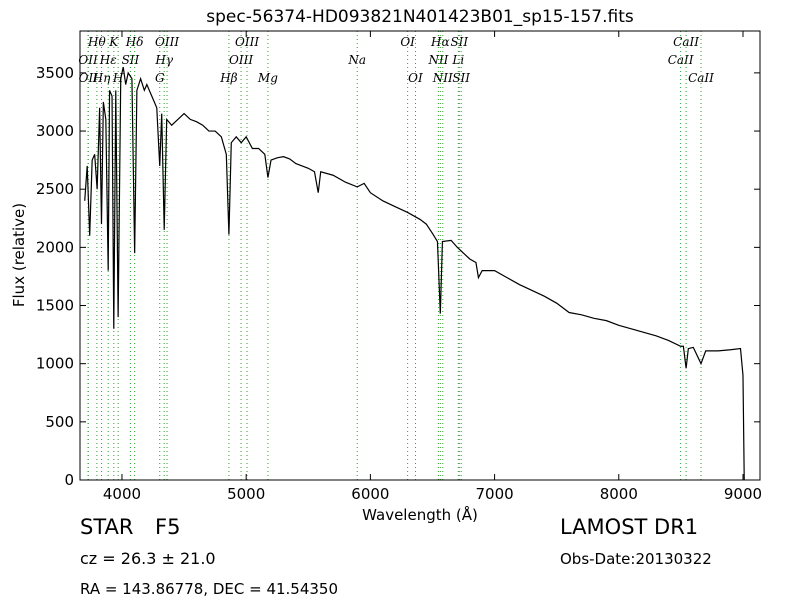 This screenshot has height=600, width=800. I want to click on spectral-line-label: K, so click(113, 42).